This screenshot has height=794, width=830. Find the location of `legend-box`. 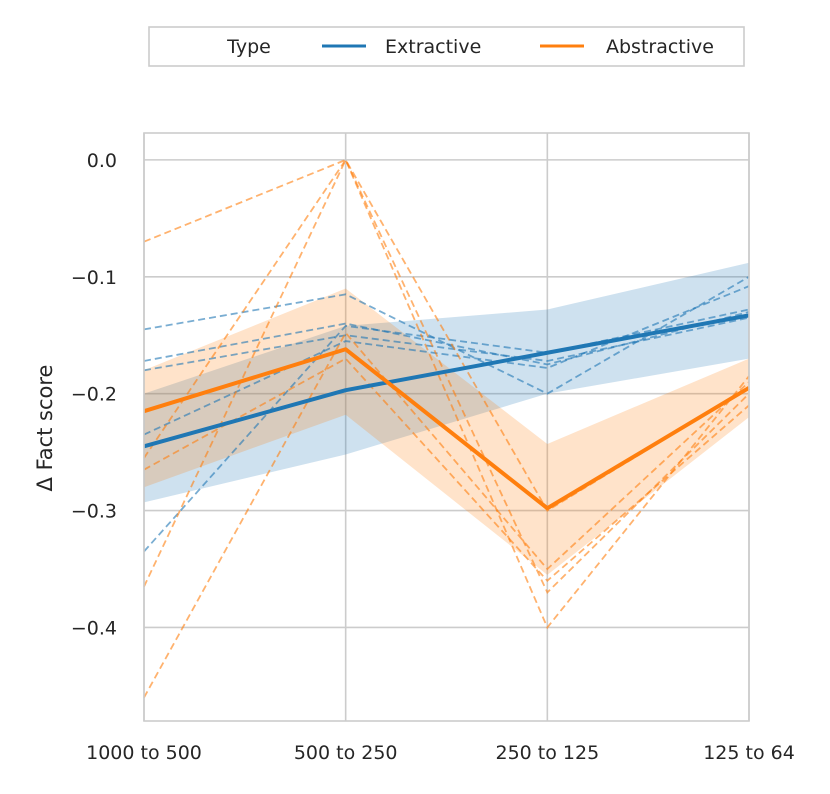

legend-box is located at coordinates (446, 46).